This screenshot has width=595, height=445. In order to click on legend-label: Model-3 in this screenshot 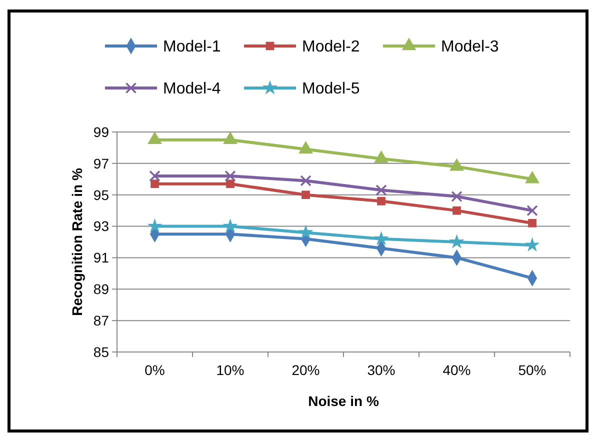, I will do `click(470, 47)`.